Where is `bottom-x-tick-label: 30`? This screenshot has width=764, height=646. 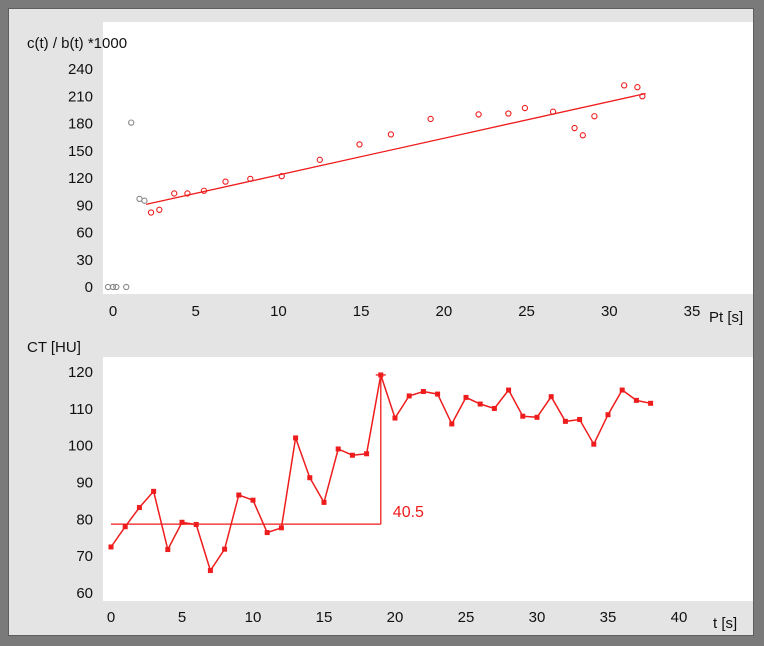
bottom-x-tick-label: 30 is located at coordinates (537, 617).